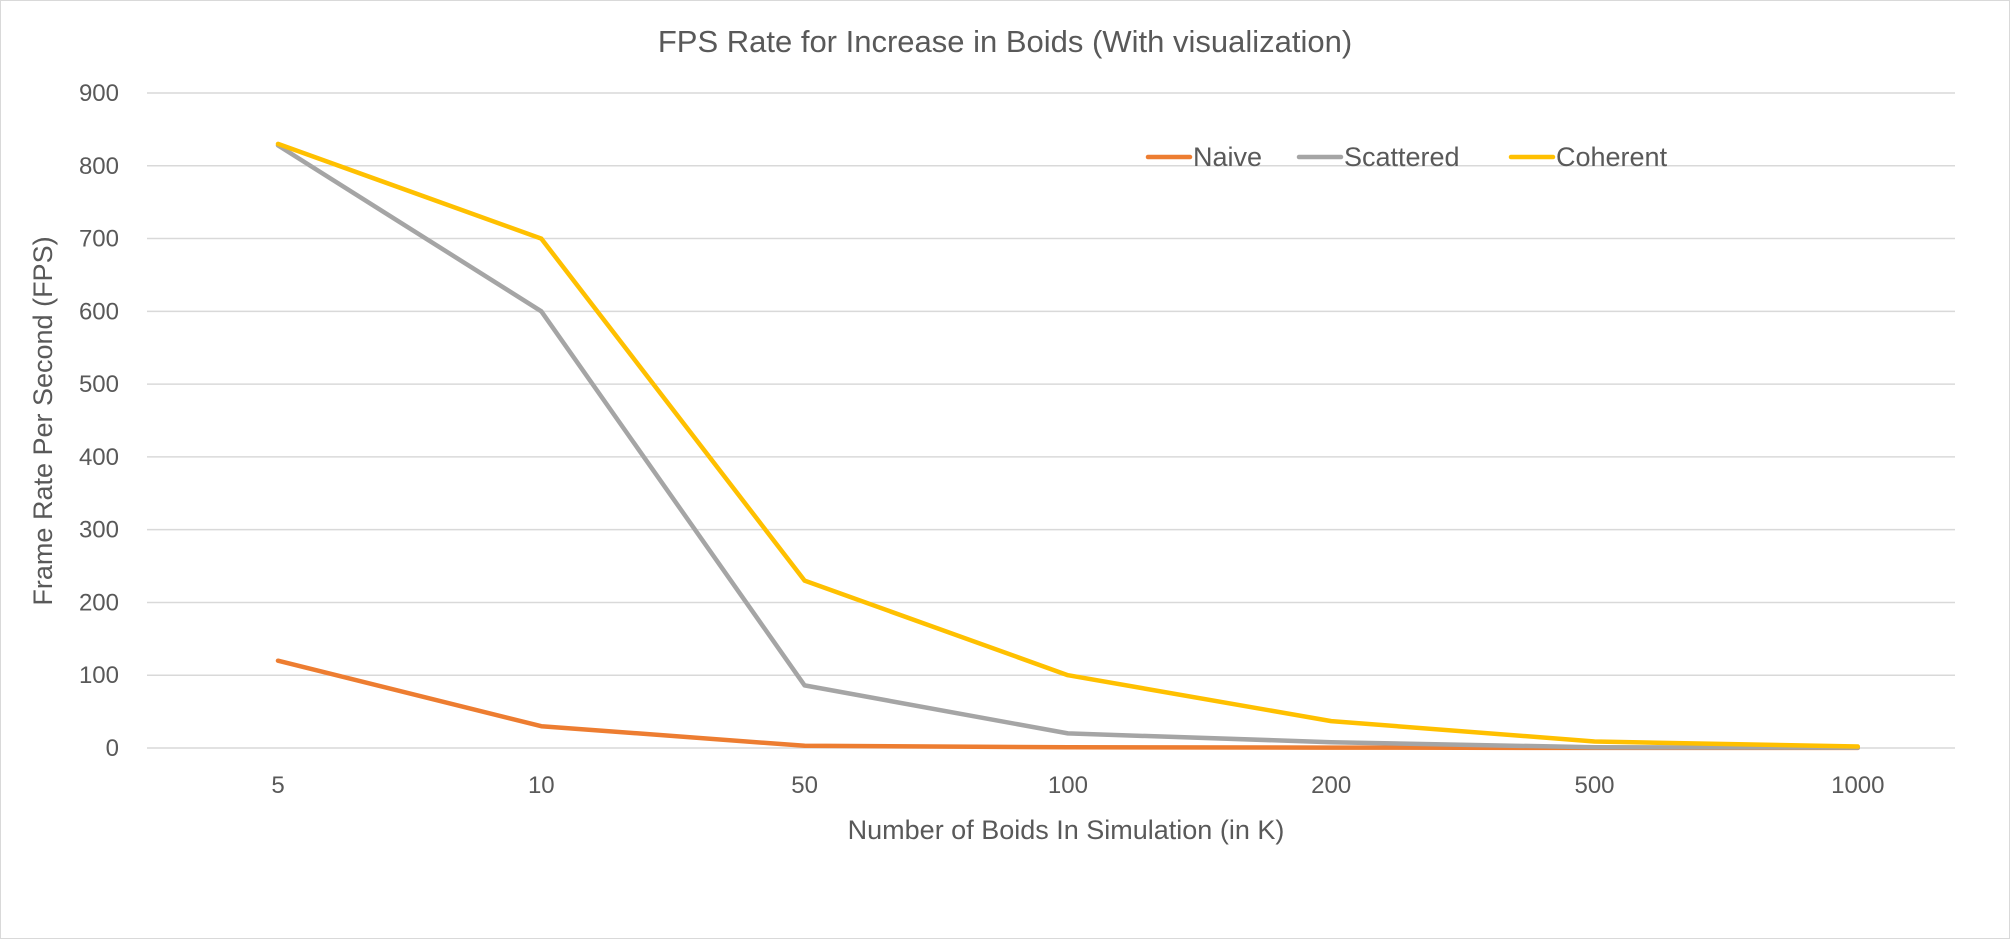  I want to click on x-tick-label: 50, so click(804, 785).